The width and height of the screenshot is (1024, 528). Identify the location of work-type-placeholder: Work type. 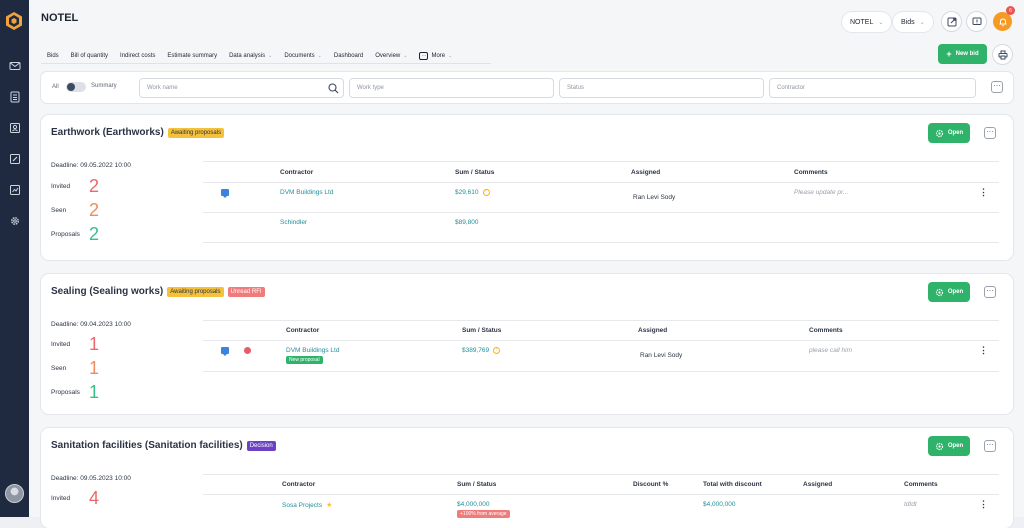
(370, 88).